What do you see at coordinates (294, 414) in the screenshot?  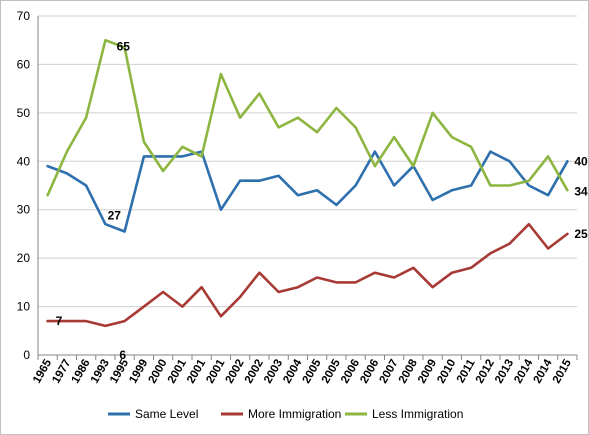 I see `legend-label: More Immigration` at bounding box center [294, 414].